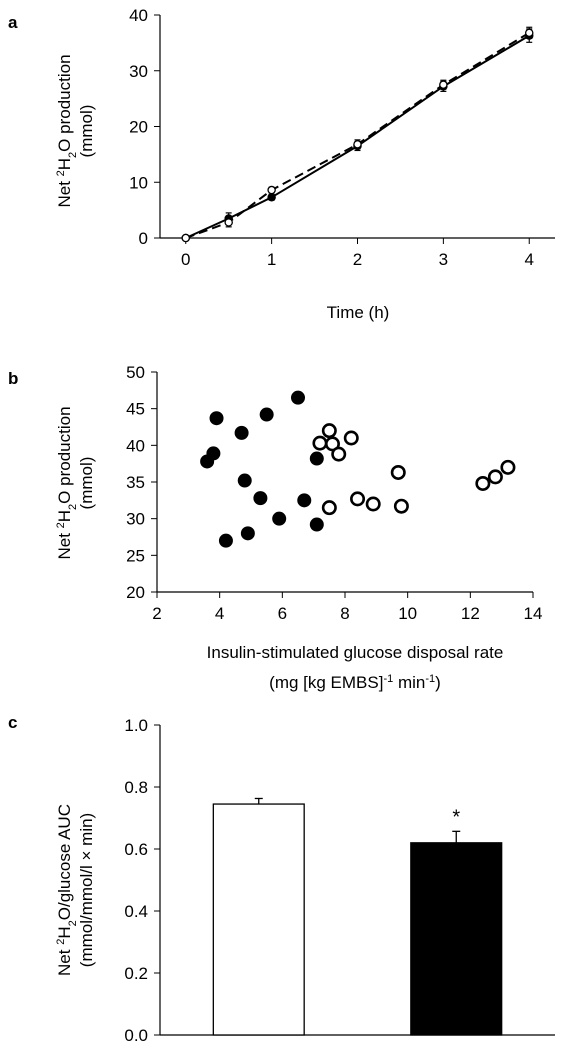 This screenshot has height=1050, width=562. I want to click on panel-a-ylabel-sup: 2, so click(61, 173).